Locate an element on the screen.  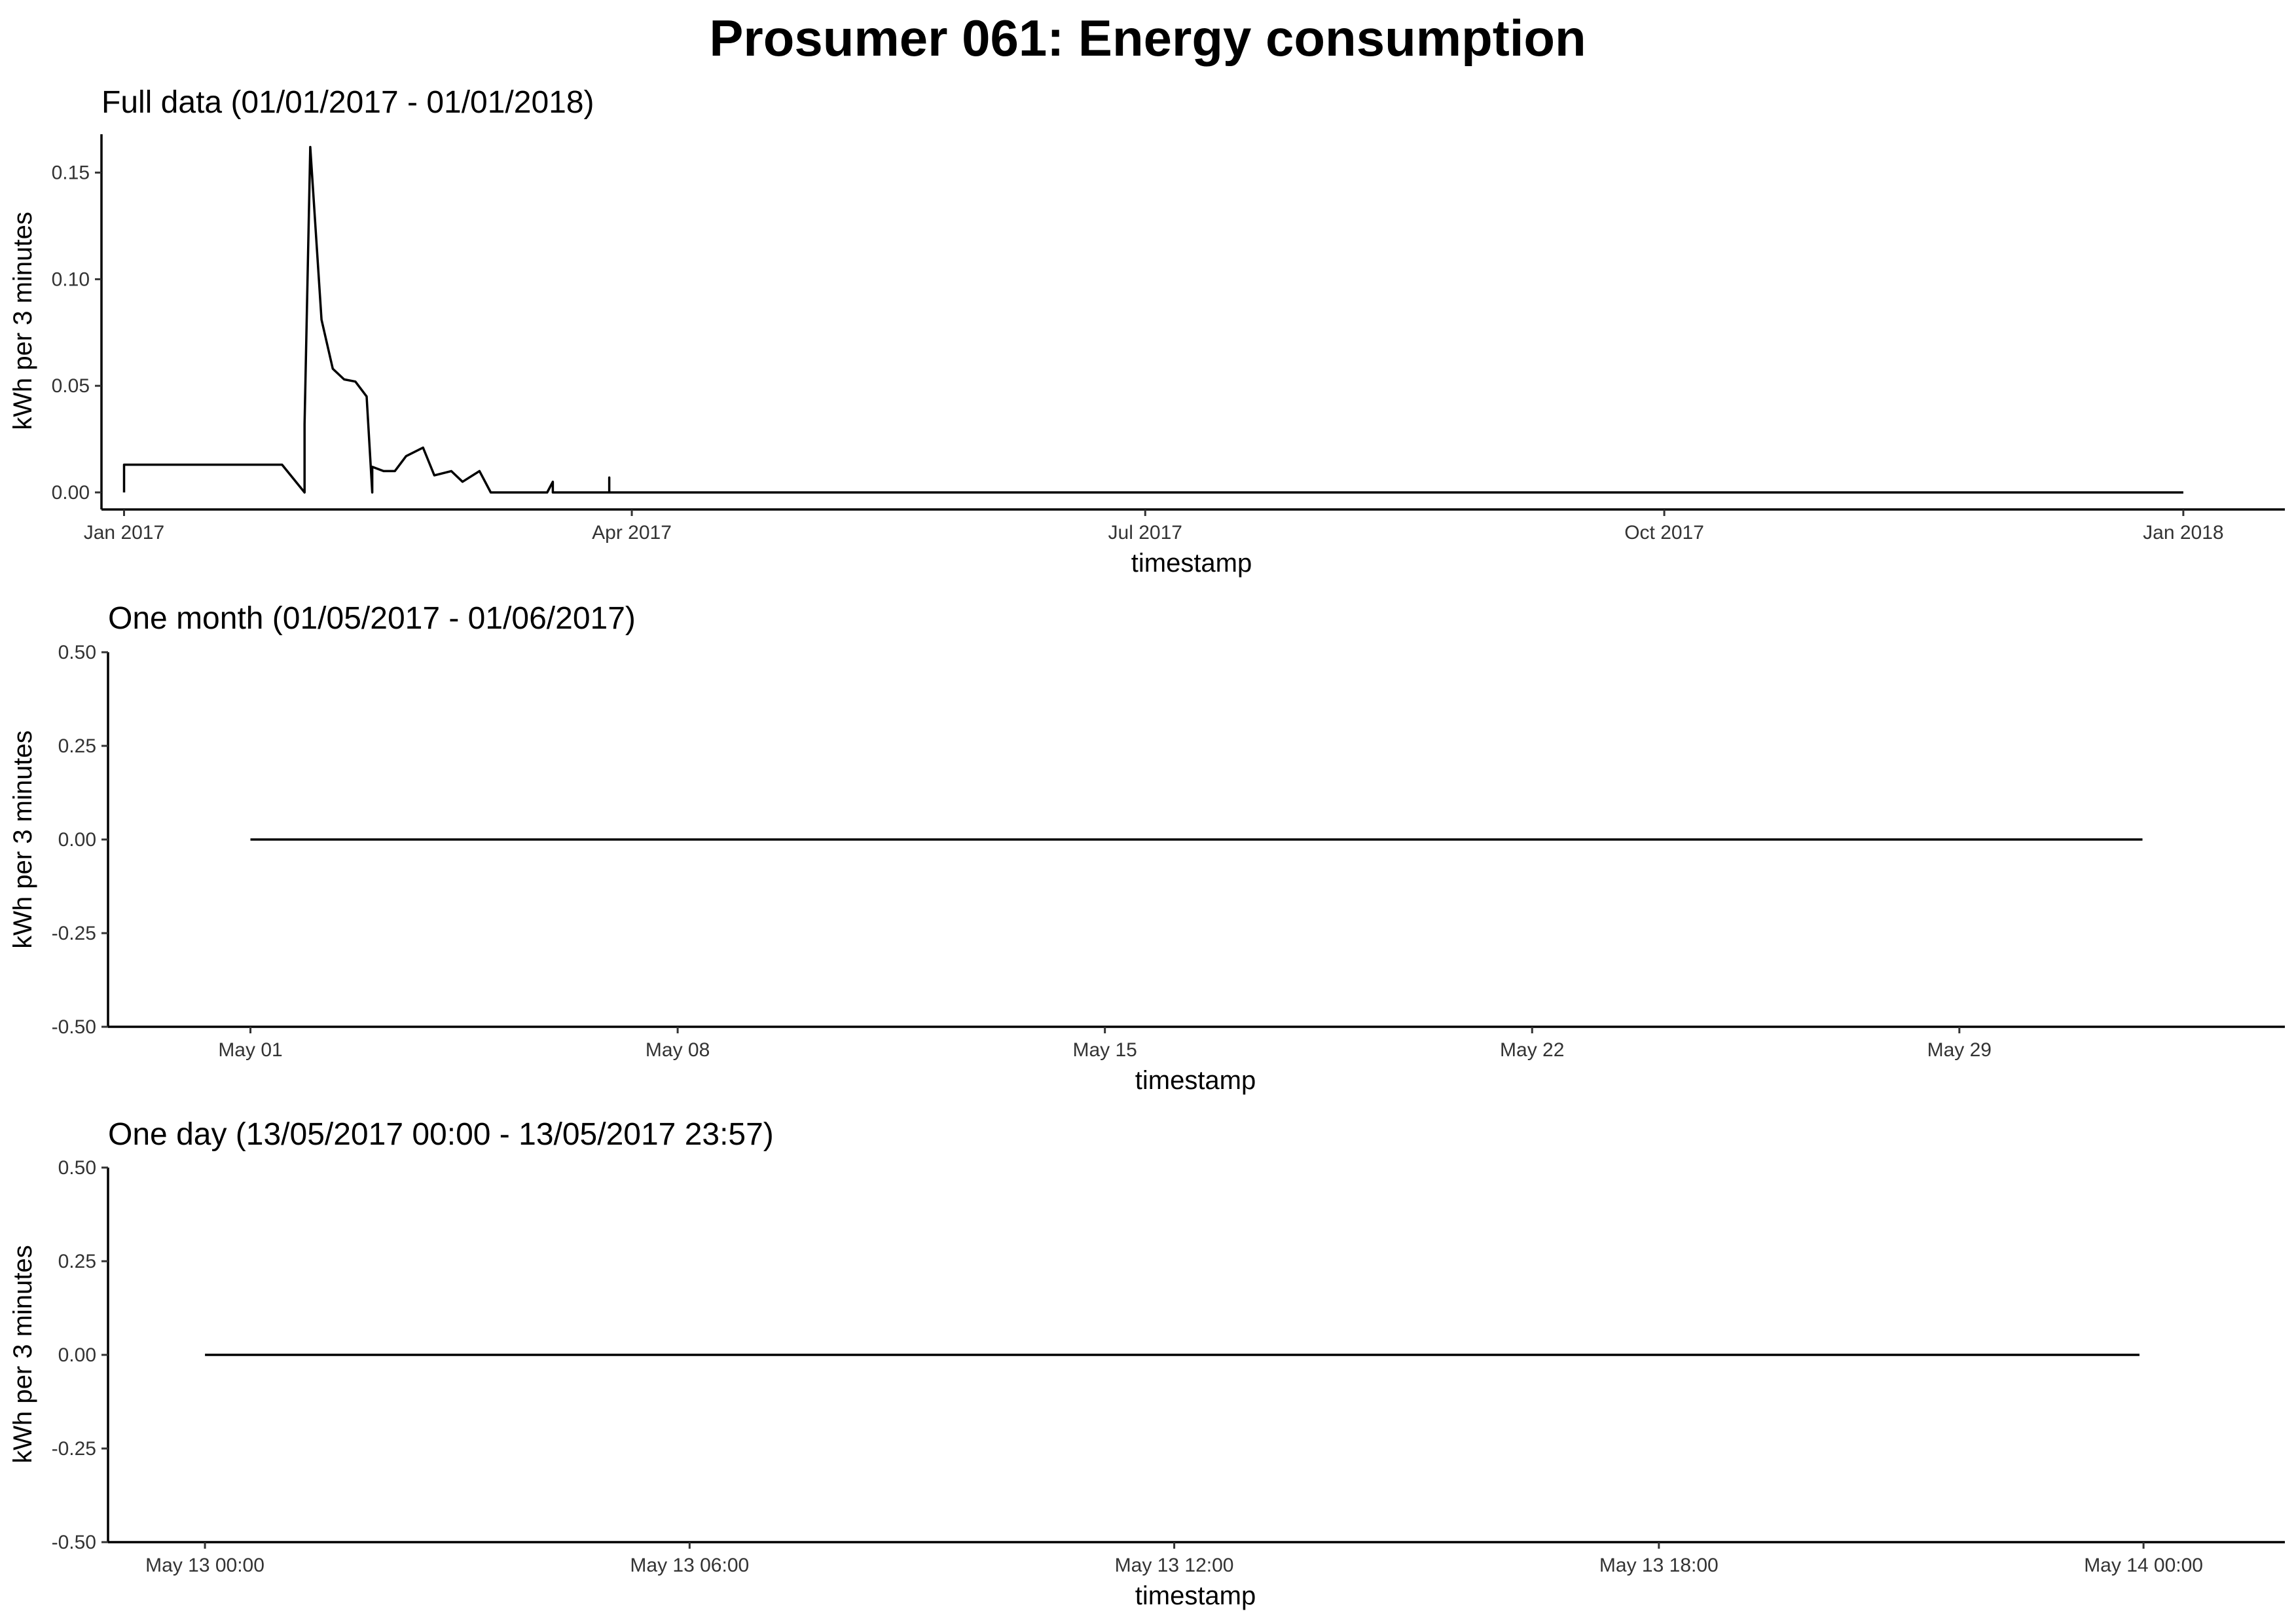
x-tick-label: May 15 is located at coordinates (1104, 1050).